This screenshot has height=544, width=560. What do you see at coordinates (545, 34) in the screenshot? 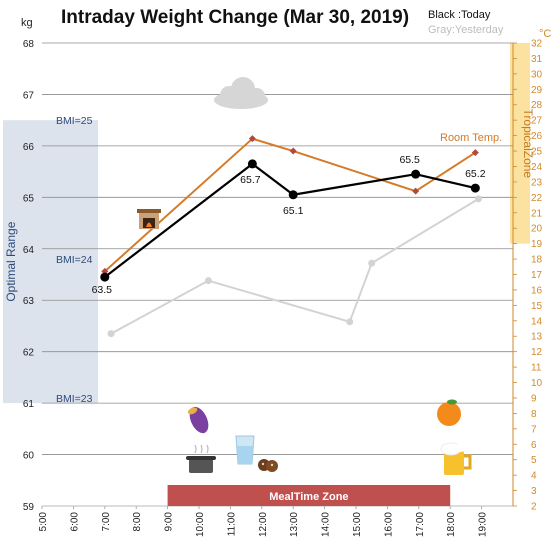
I see `right-unit-label: °C` at bounding box center [545, 34].